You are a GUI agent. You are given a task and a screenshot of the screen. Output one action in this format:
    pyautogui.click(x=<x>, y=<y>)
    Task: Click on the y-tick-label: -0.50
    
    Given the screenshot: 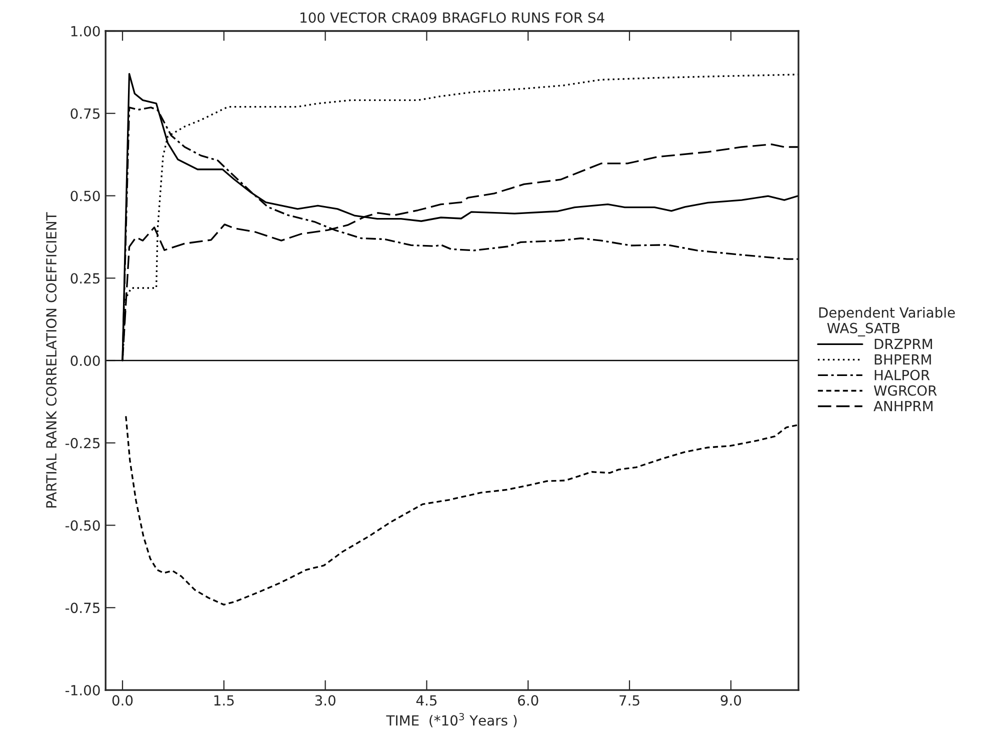 What is the action you would take?
    pyautogui.click(x=82, y=525)
    